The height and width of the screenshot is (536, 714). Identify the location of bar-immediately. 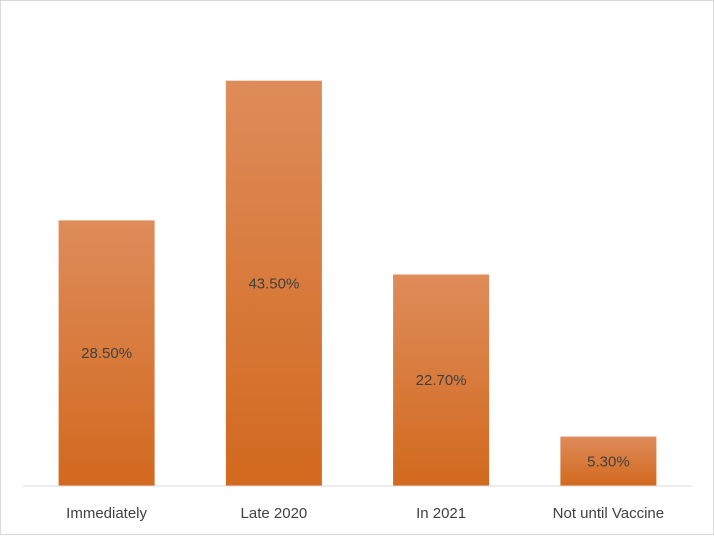
(106, 353).